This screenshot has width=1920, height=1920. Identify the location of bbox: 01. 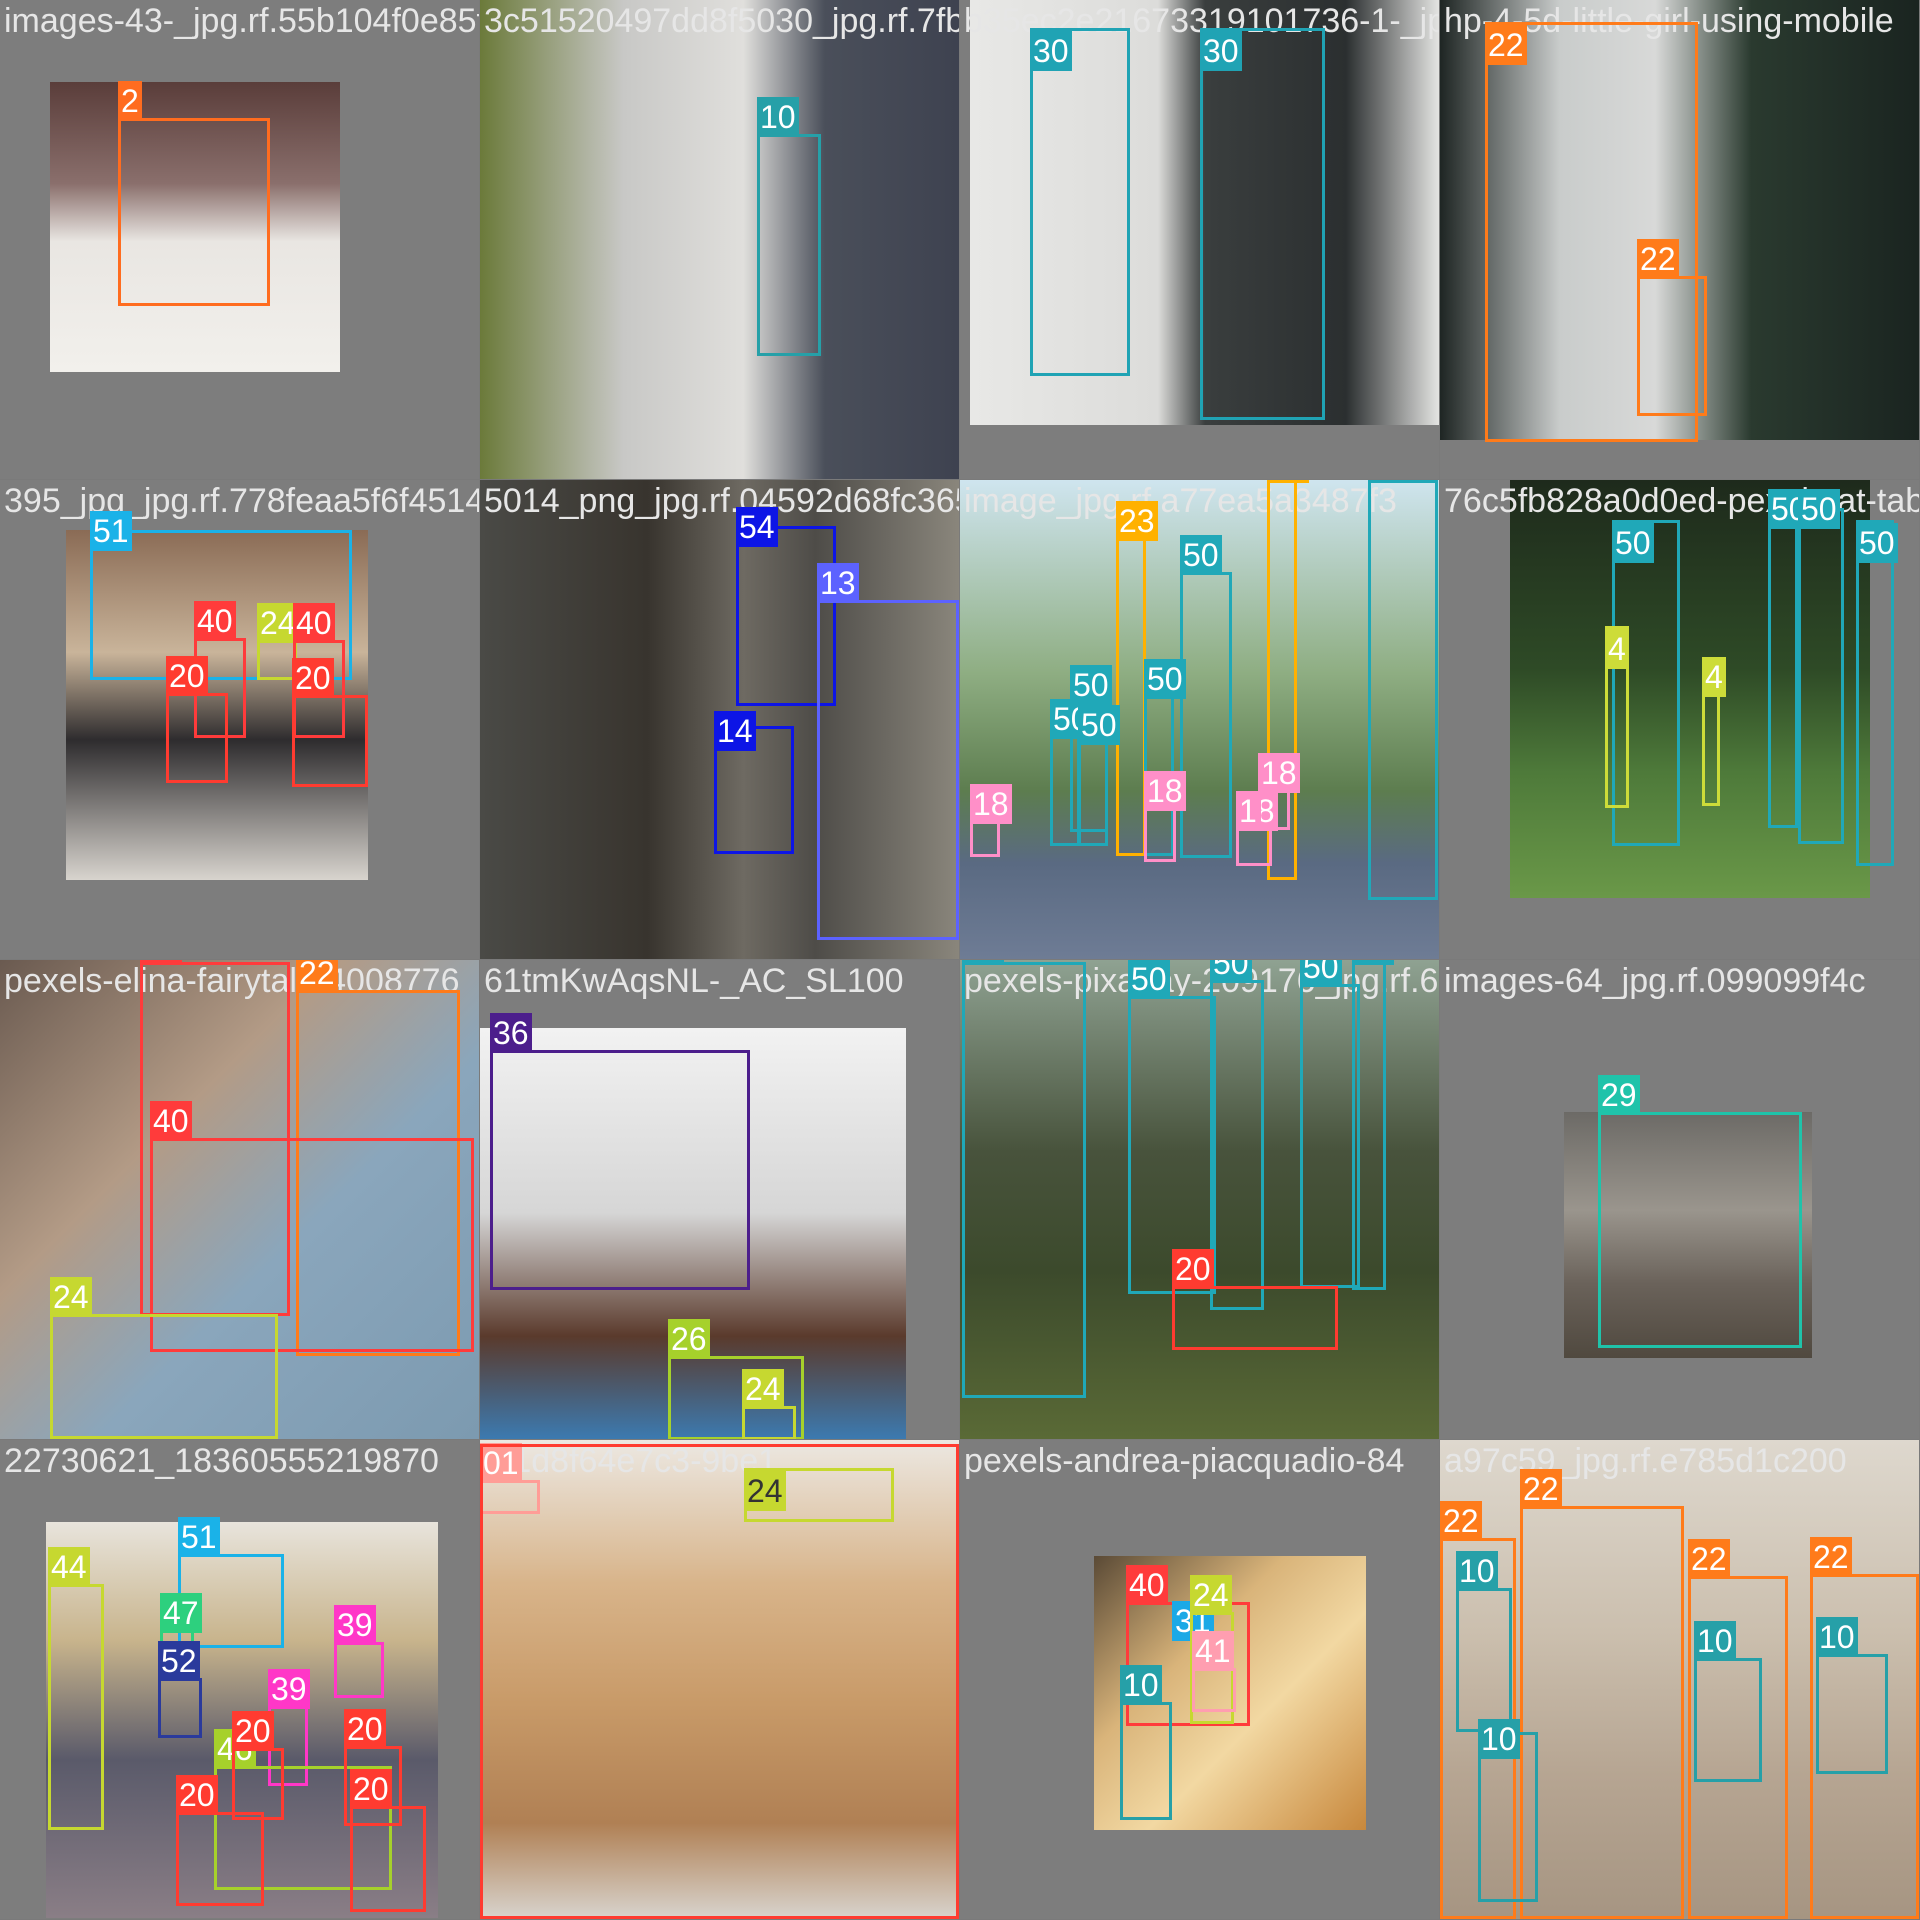
(510, 1478).